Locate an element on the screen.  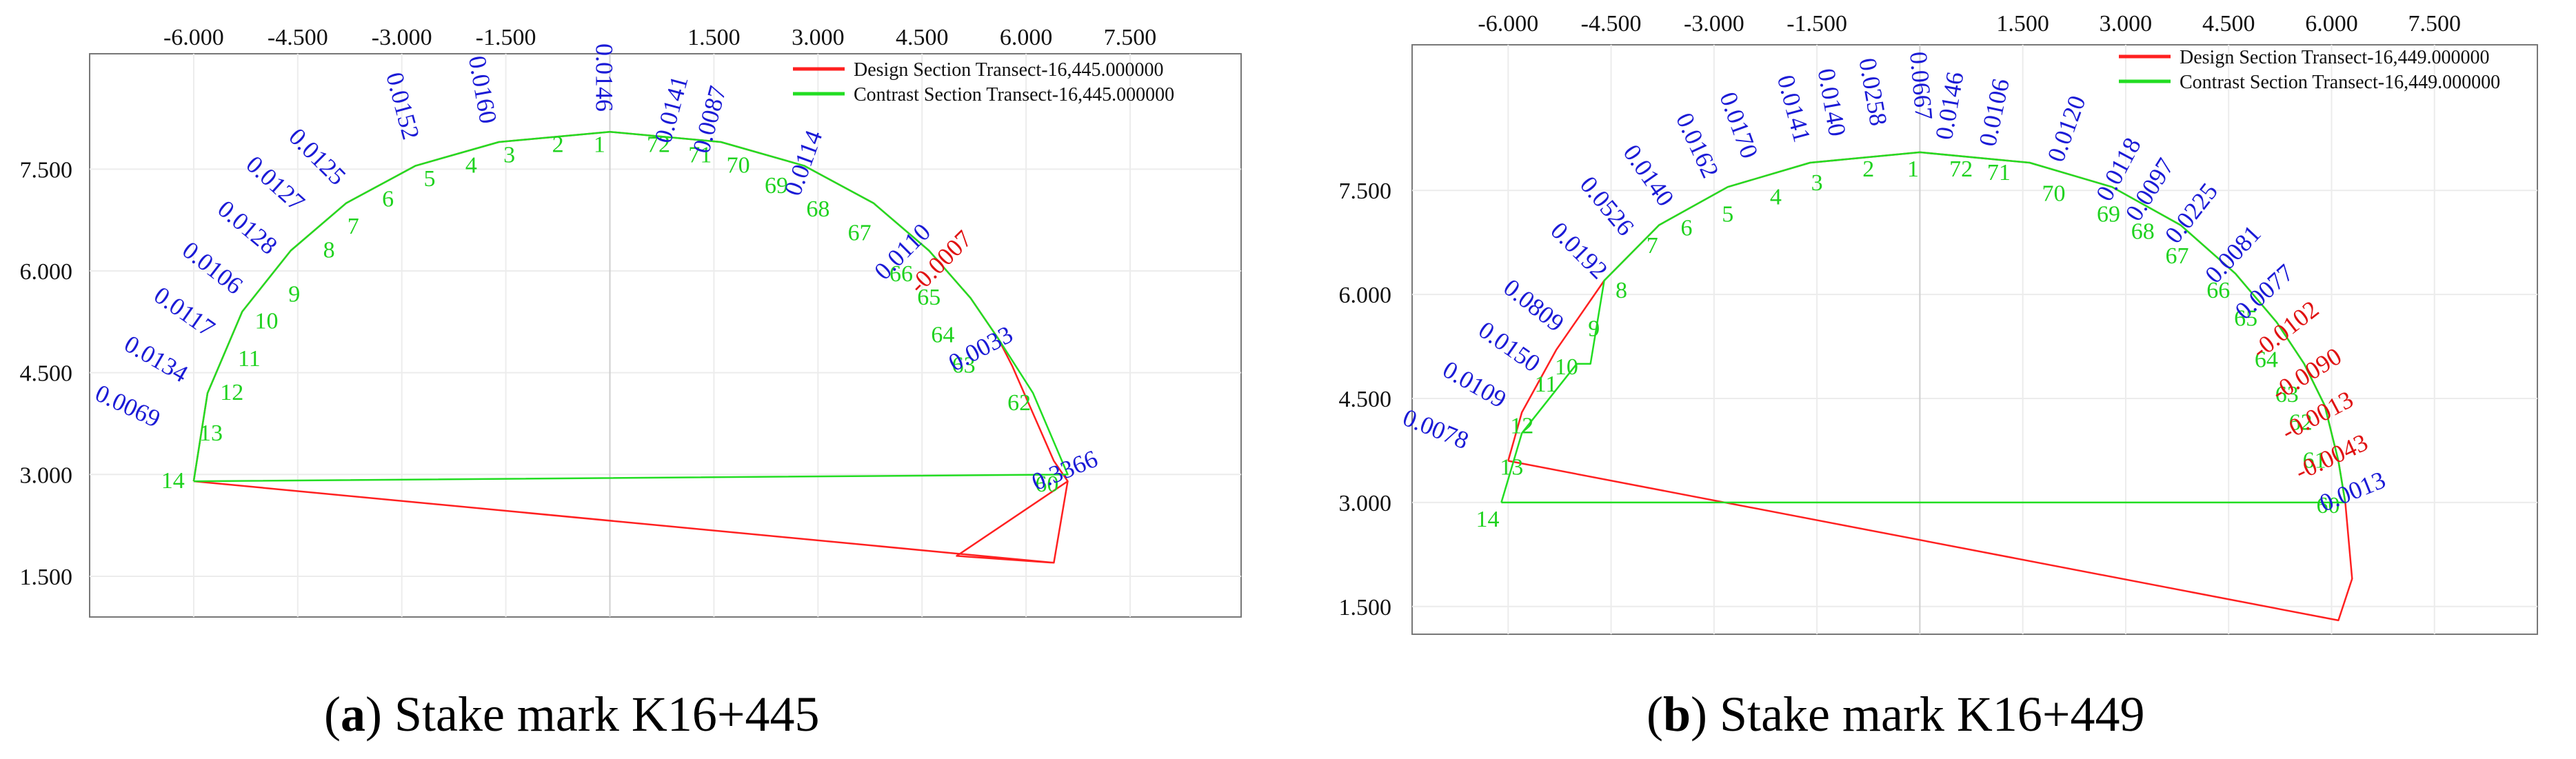
legend-label: Design Section Transect-16,445.000000 is located at coordinates (1009, 70).